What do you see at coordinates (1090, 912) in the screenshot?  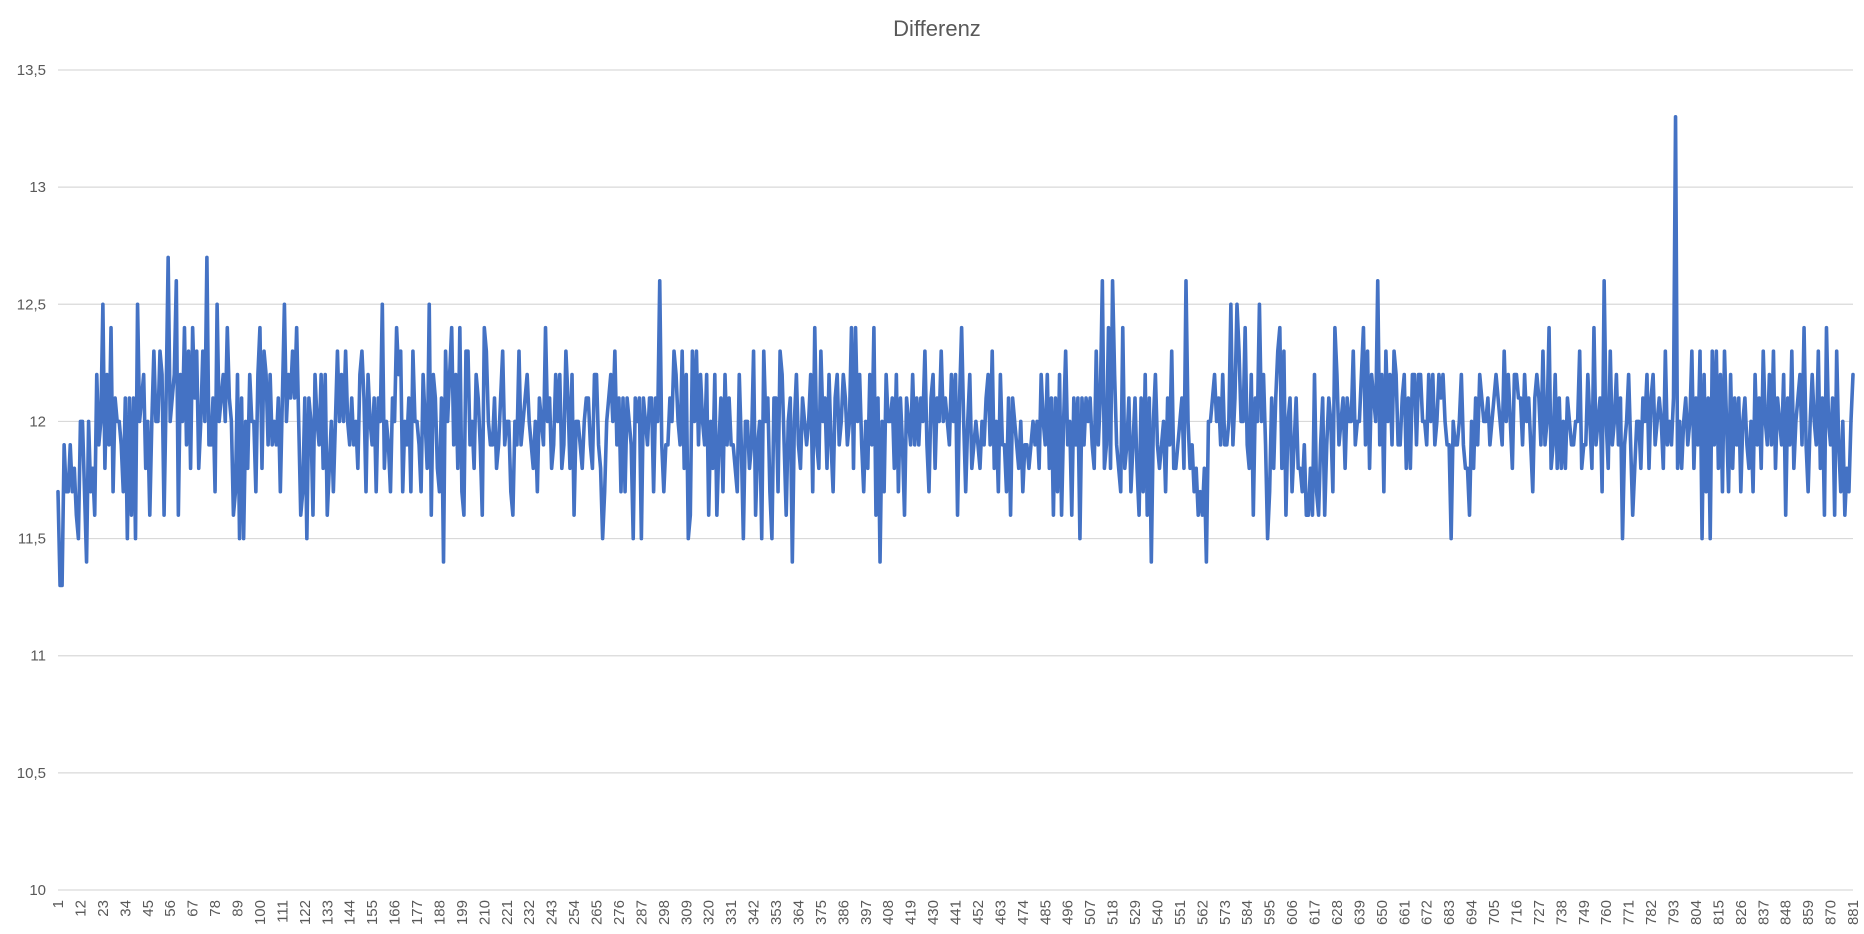 I see `x-tick-label: 507` at bounding box center [1090, 912].